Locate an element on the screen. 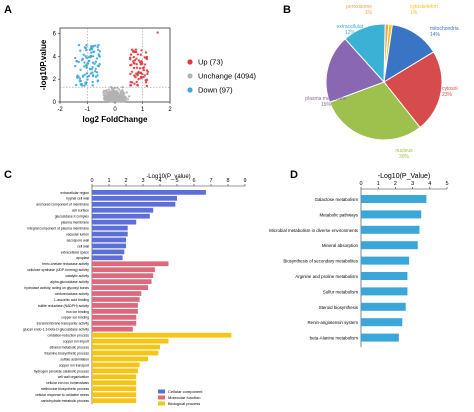 This screenshot has width=474, height=412. kegg-x-tick-label: 2 is located at coordinates (395, 184).